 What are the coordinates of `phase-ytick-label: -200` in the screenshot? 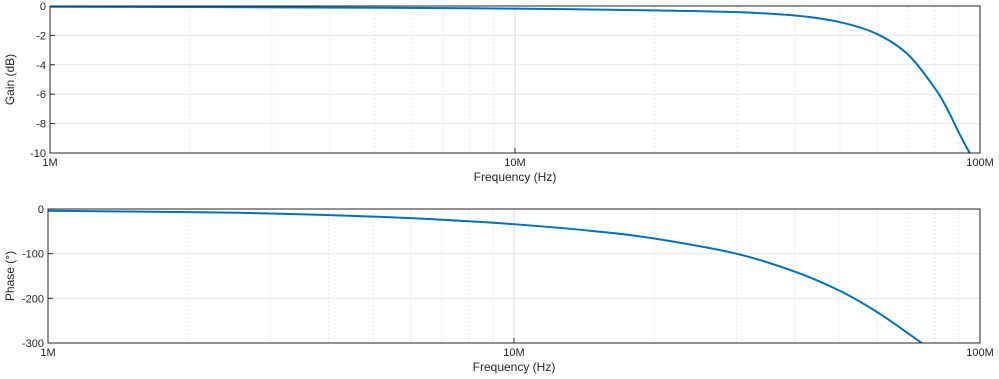 It's located at (33, 299).